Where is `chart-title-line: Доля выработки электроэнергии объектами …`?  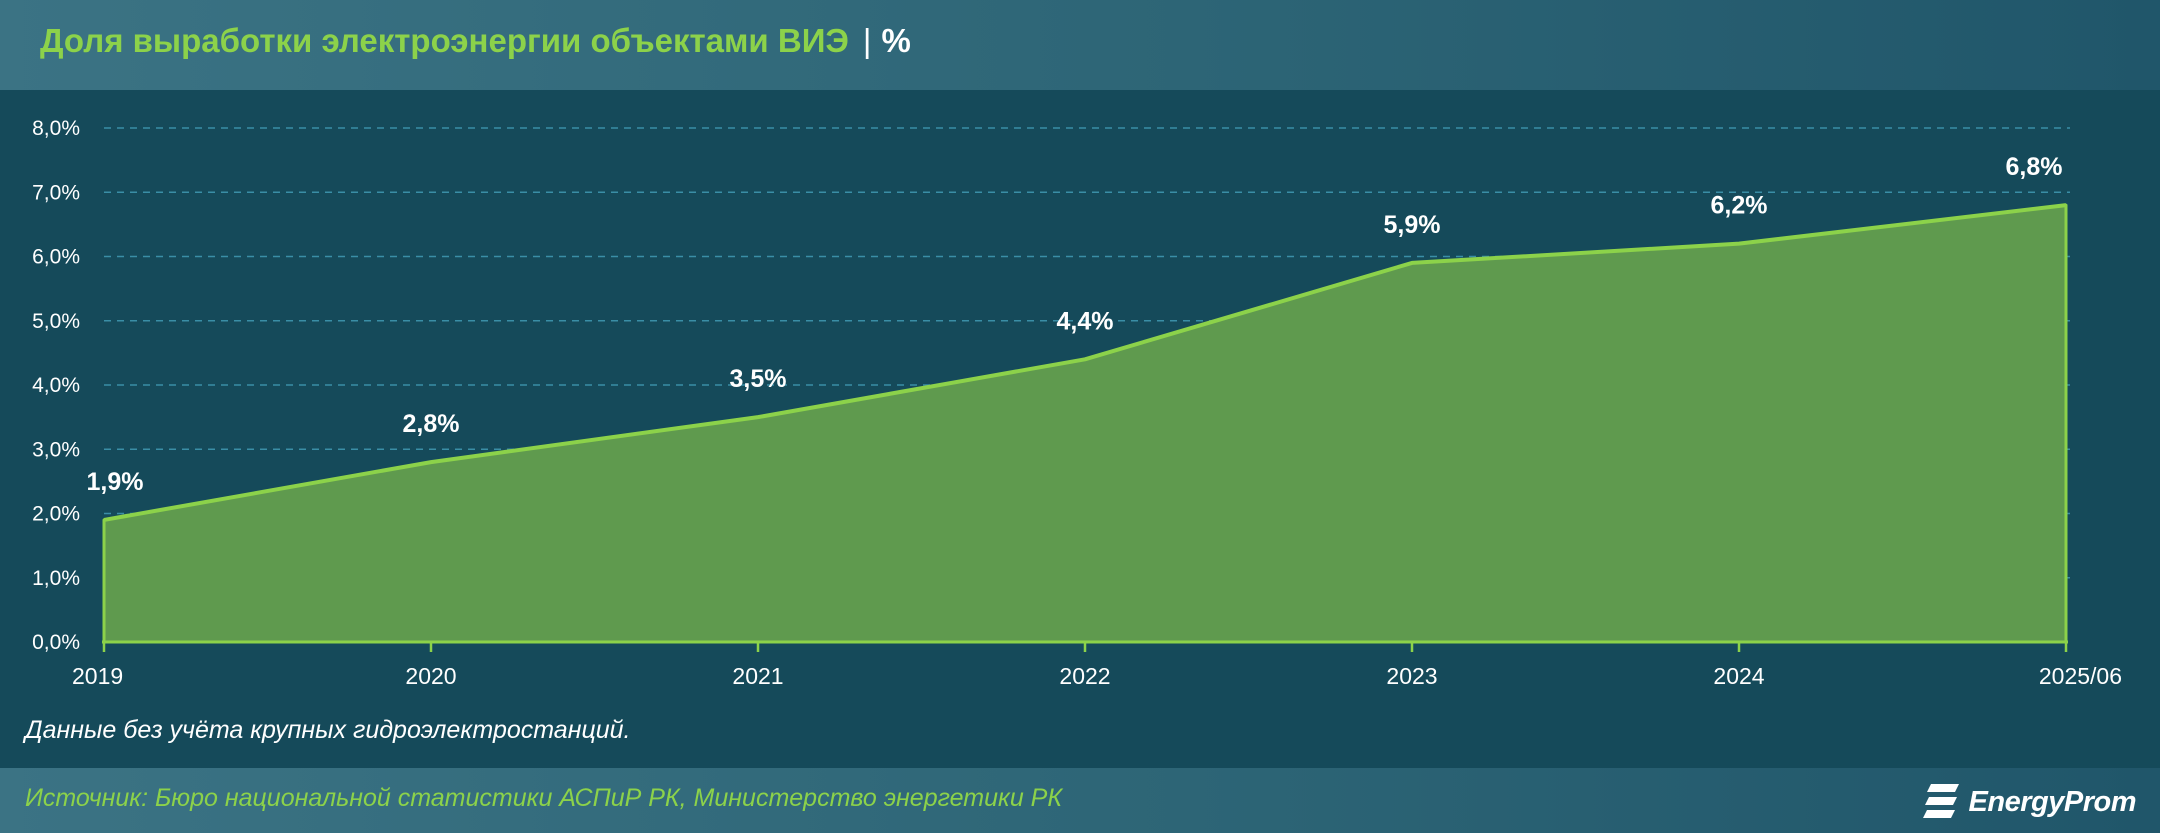 chart-title-line: Доля выработки электроэнергии объектами … is located at coordinates (475, 41).